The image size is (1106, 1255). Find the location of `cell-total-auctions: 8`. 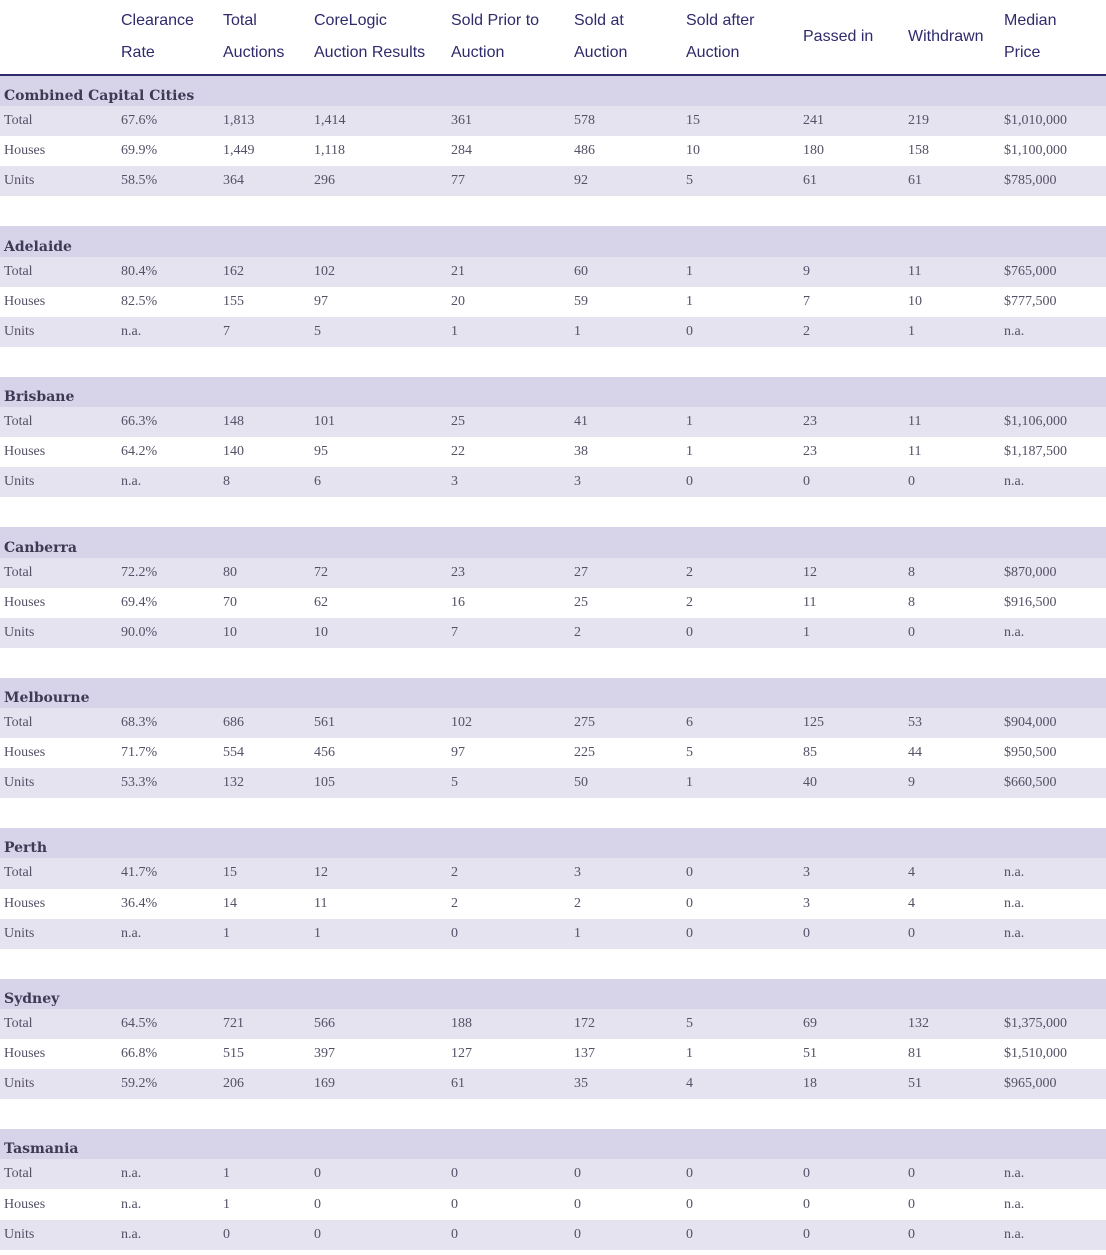

cell-total-auctions: 8 is located at coordinates (226, 482).